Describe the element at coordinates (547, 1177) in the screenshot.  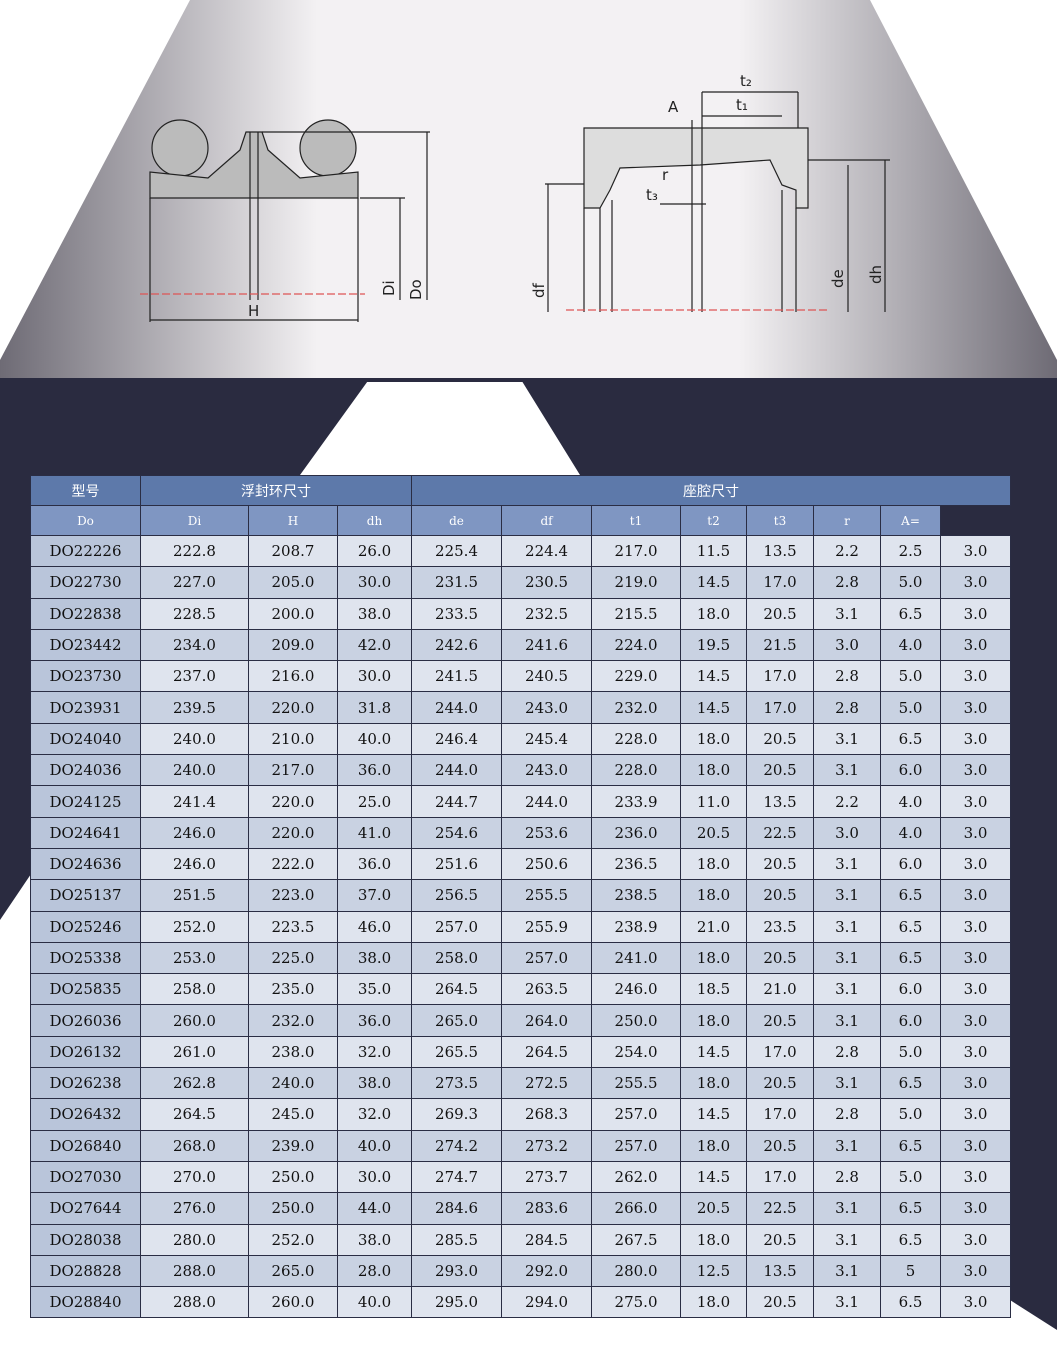
I see `cell: 273.7` at that location.